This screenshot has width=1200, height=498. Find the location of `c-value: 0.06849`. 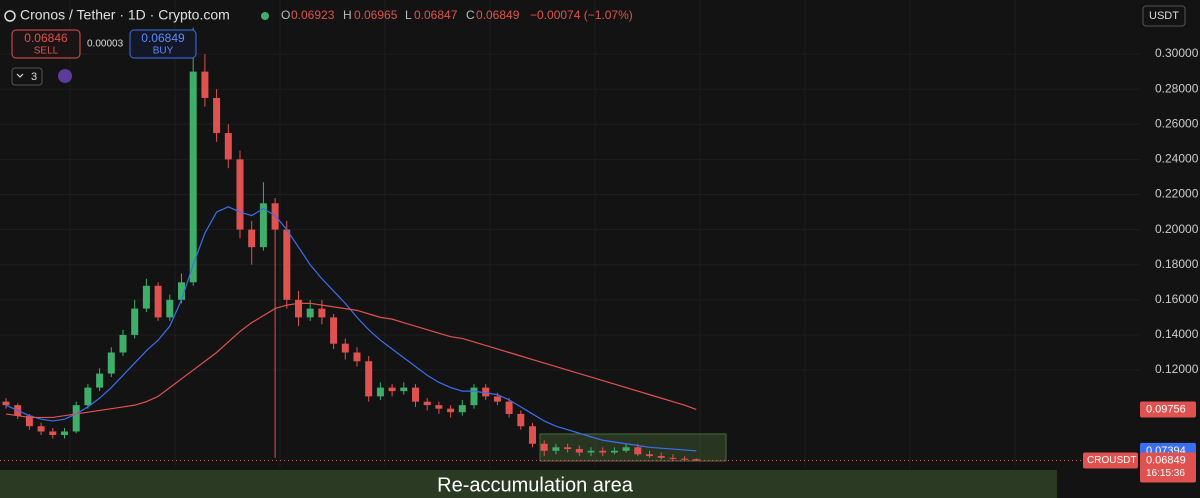

c-value: 0.06849 is located at coordinates (498, 15).